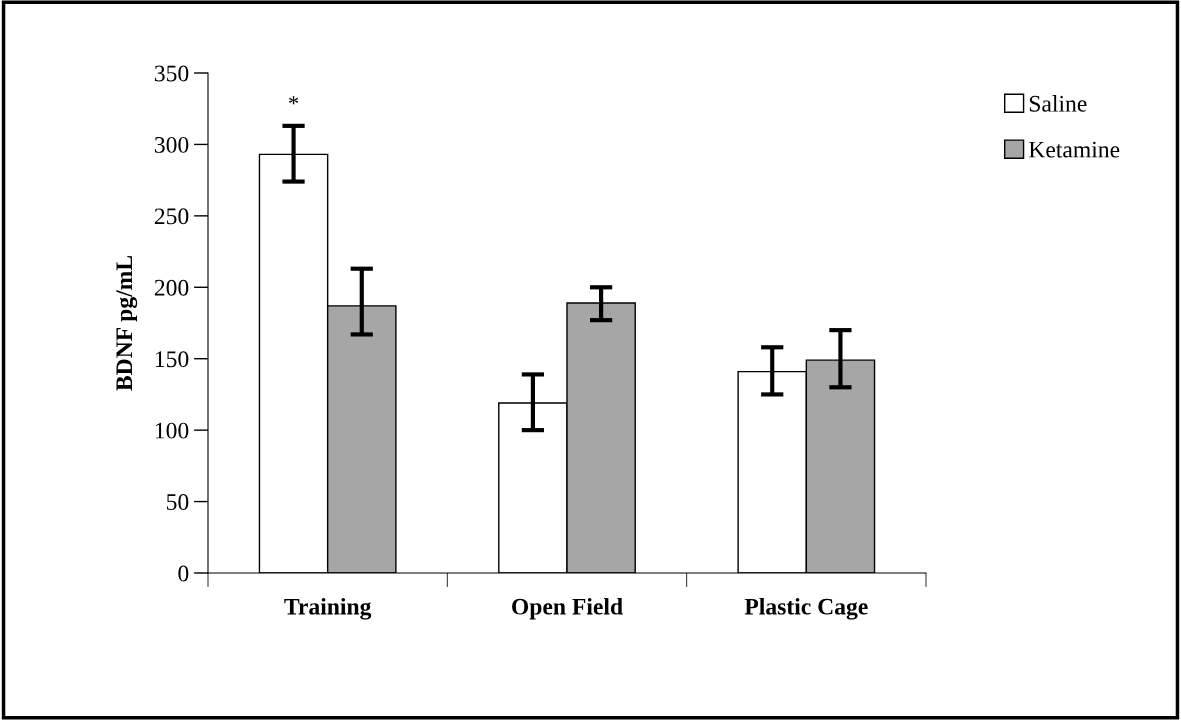  I want to click on y-tick-label: 300, so click(171, 144).